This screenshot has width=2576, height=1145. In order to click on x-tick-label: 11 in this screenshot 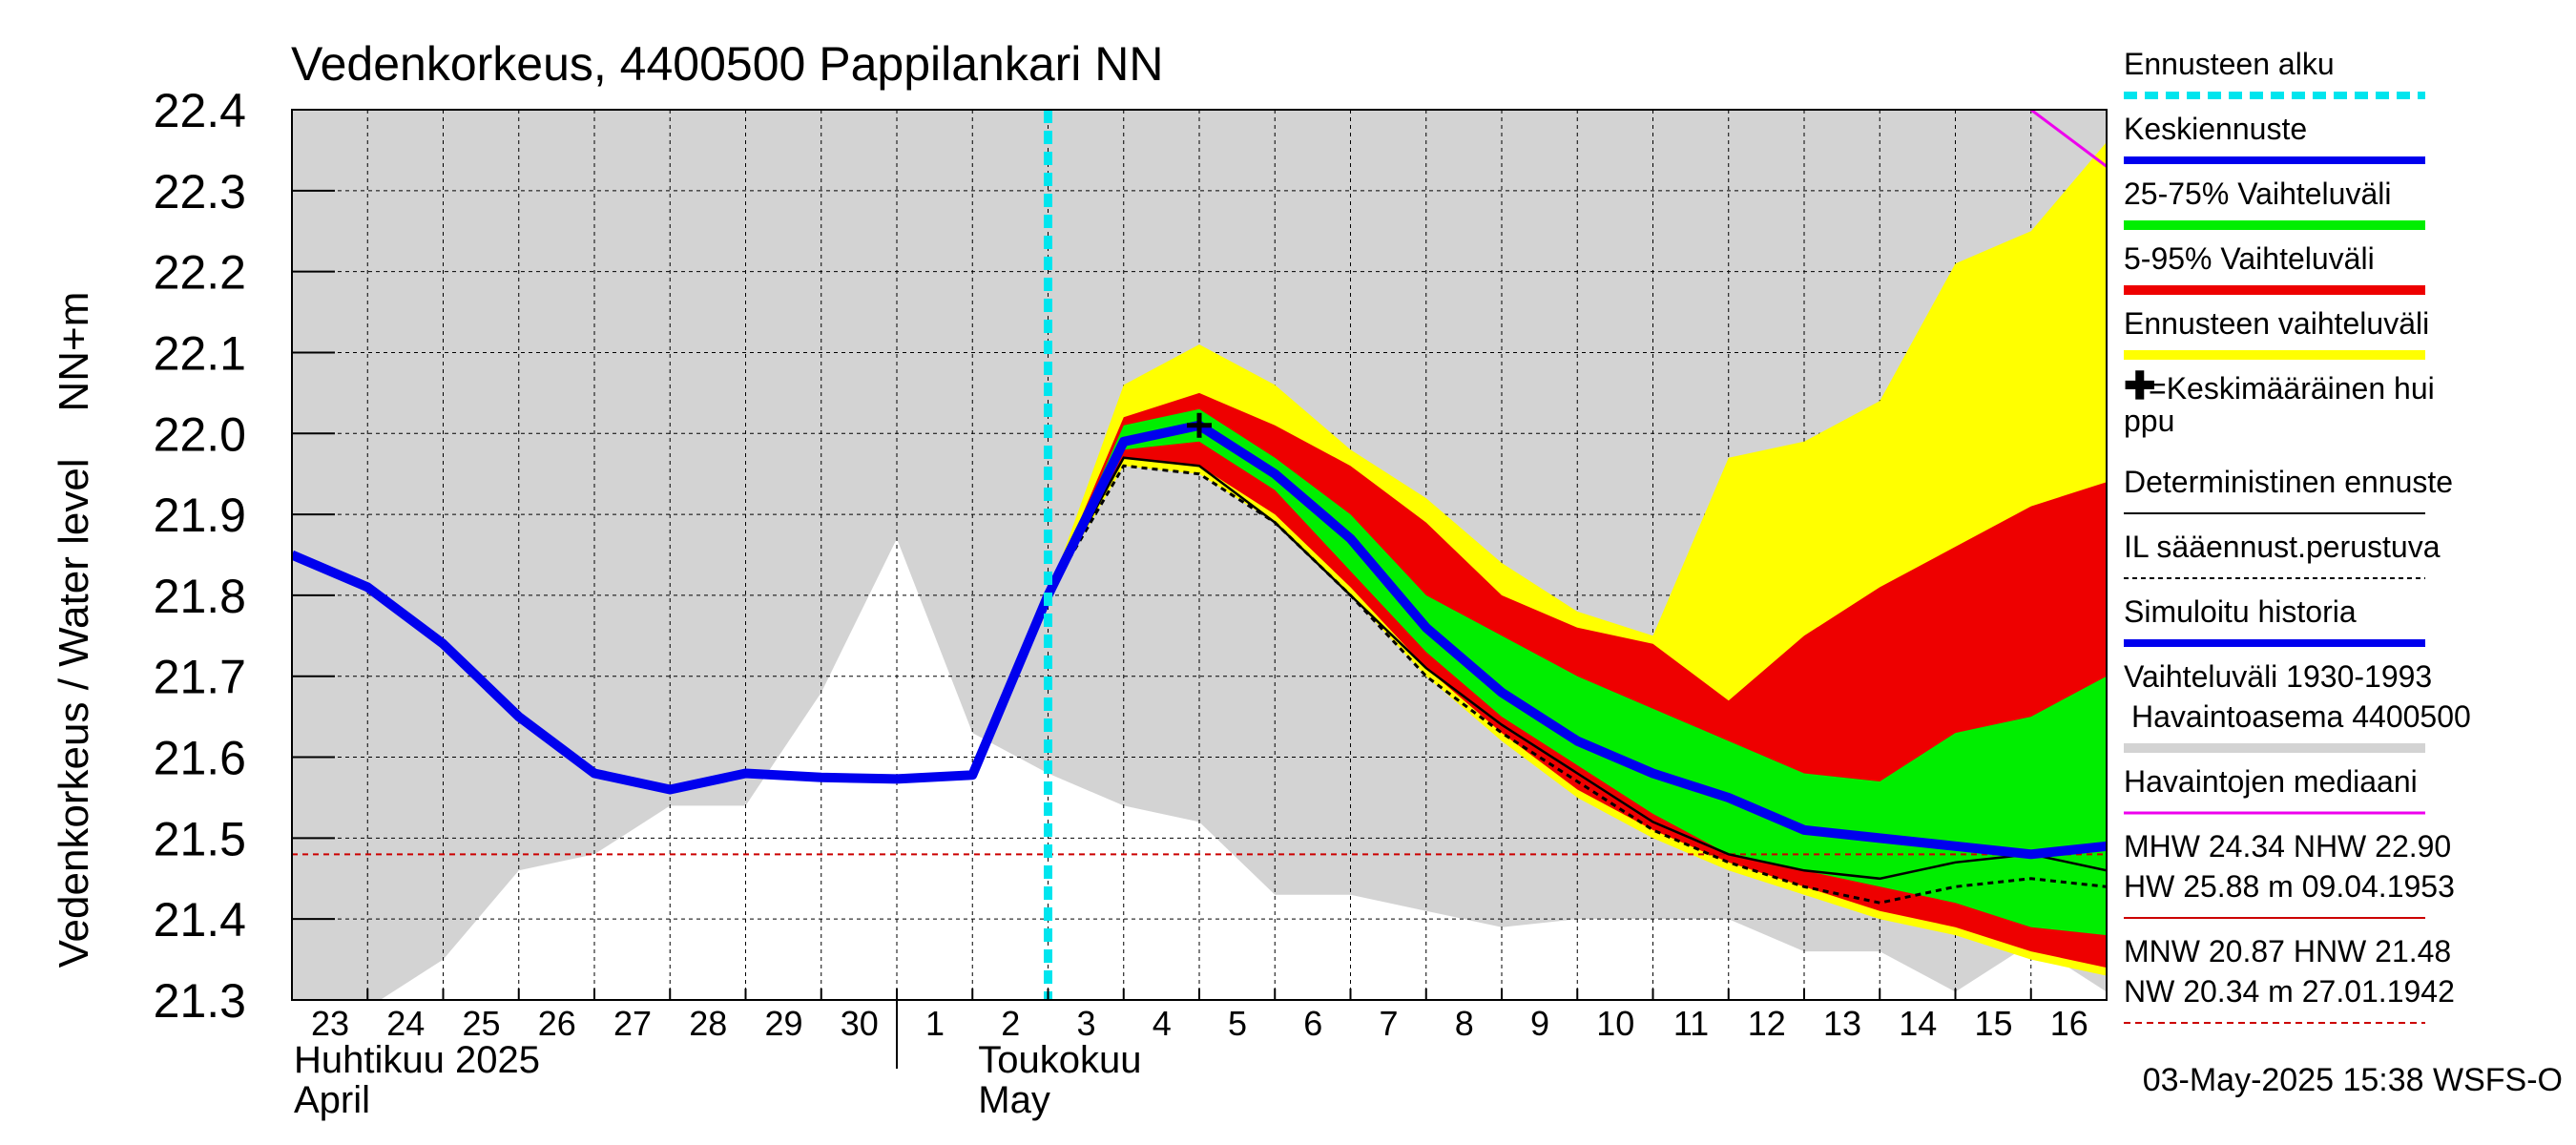, I will do `click(1691, 1023)`.